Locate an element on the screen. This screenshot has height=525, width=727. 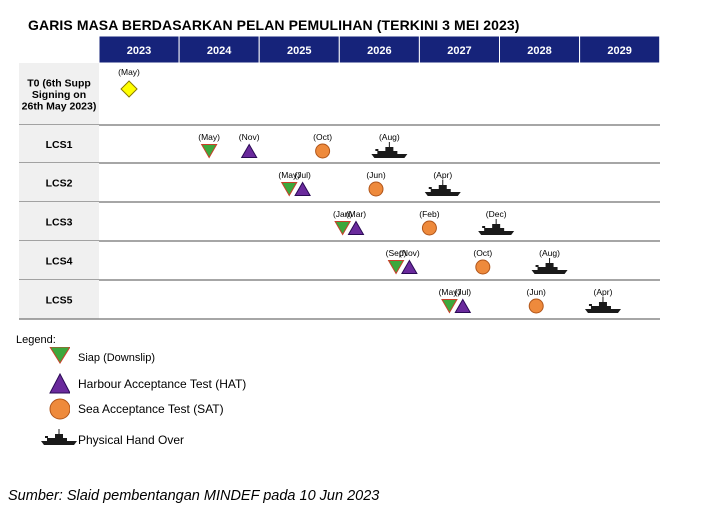
legend-siap-icon is located at coordinates (59, 355).